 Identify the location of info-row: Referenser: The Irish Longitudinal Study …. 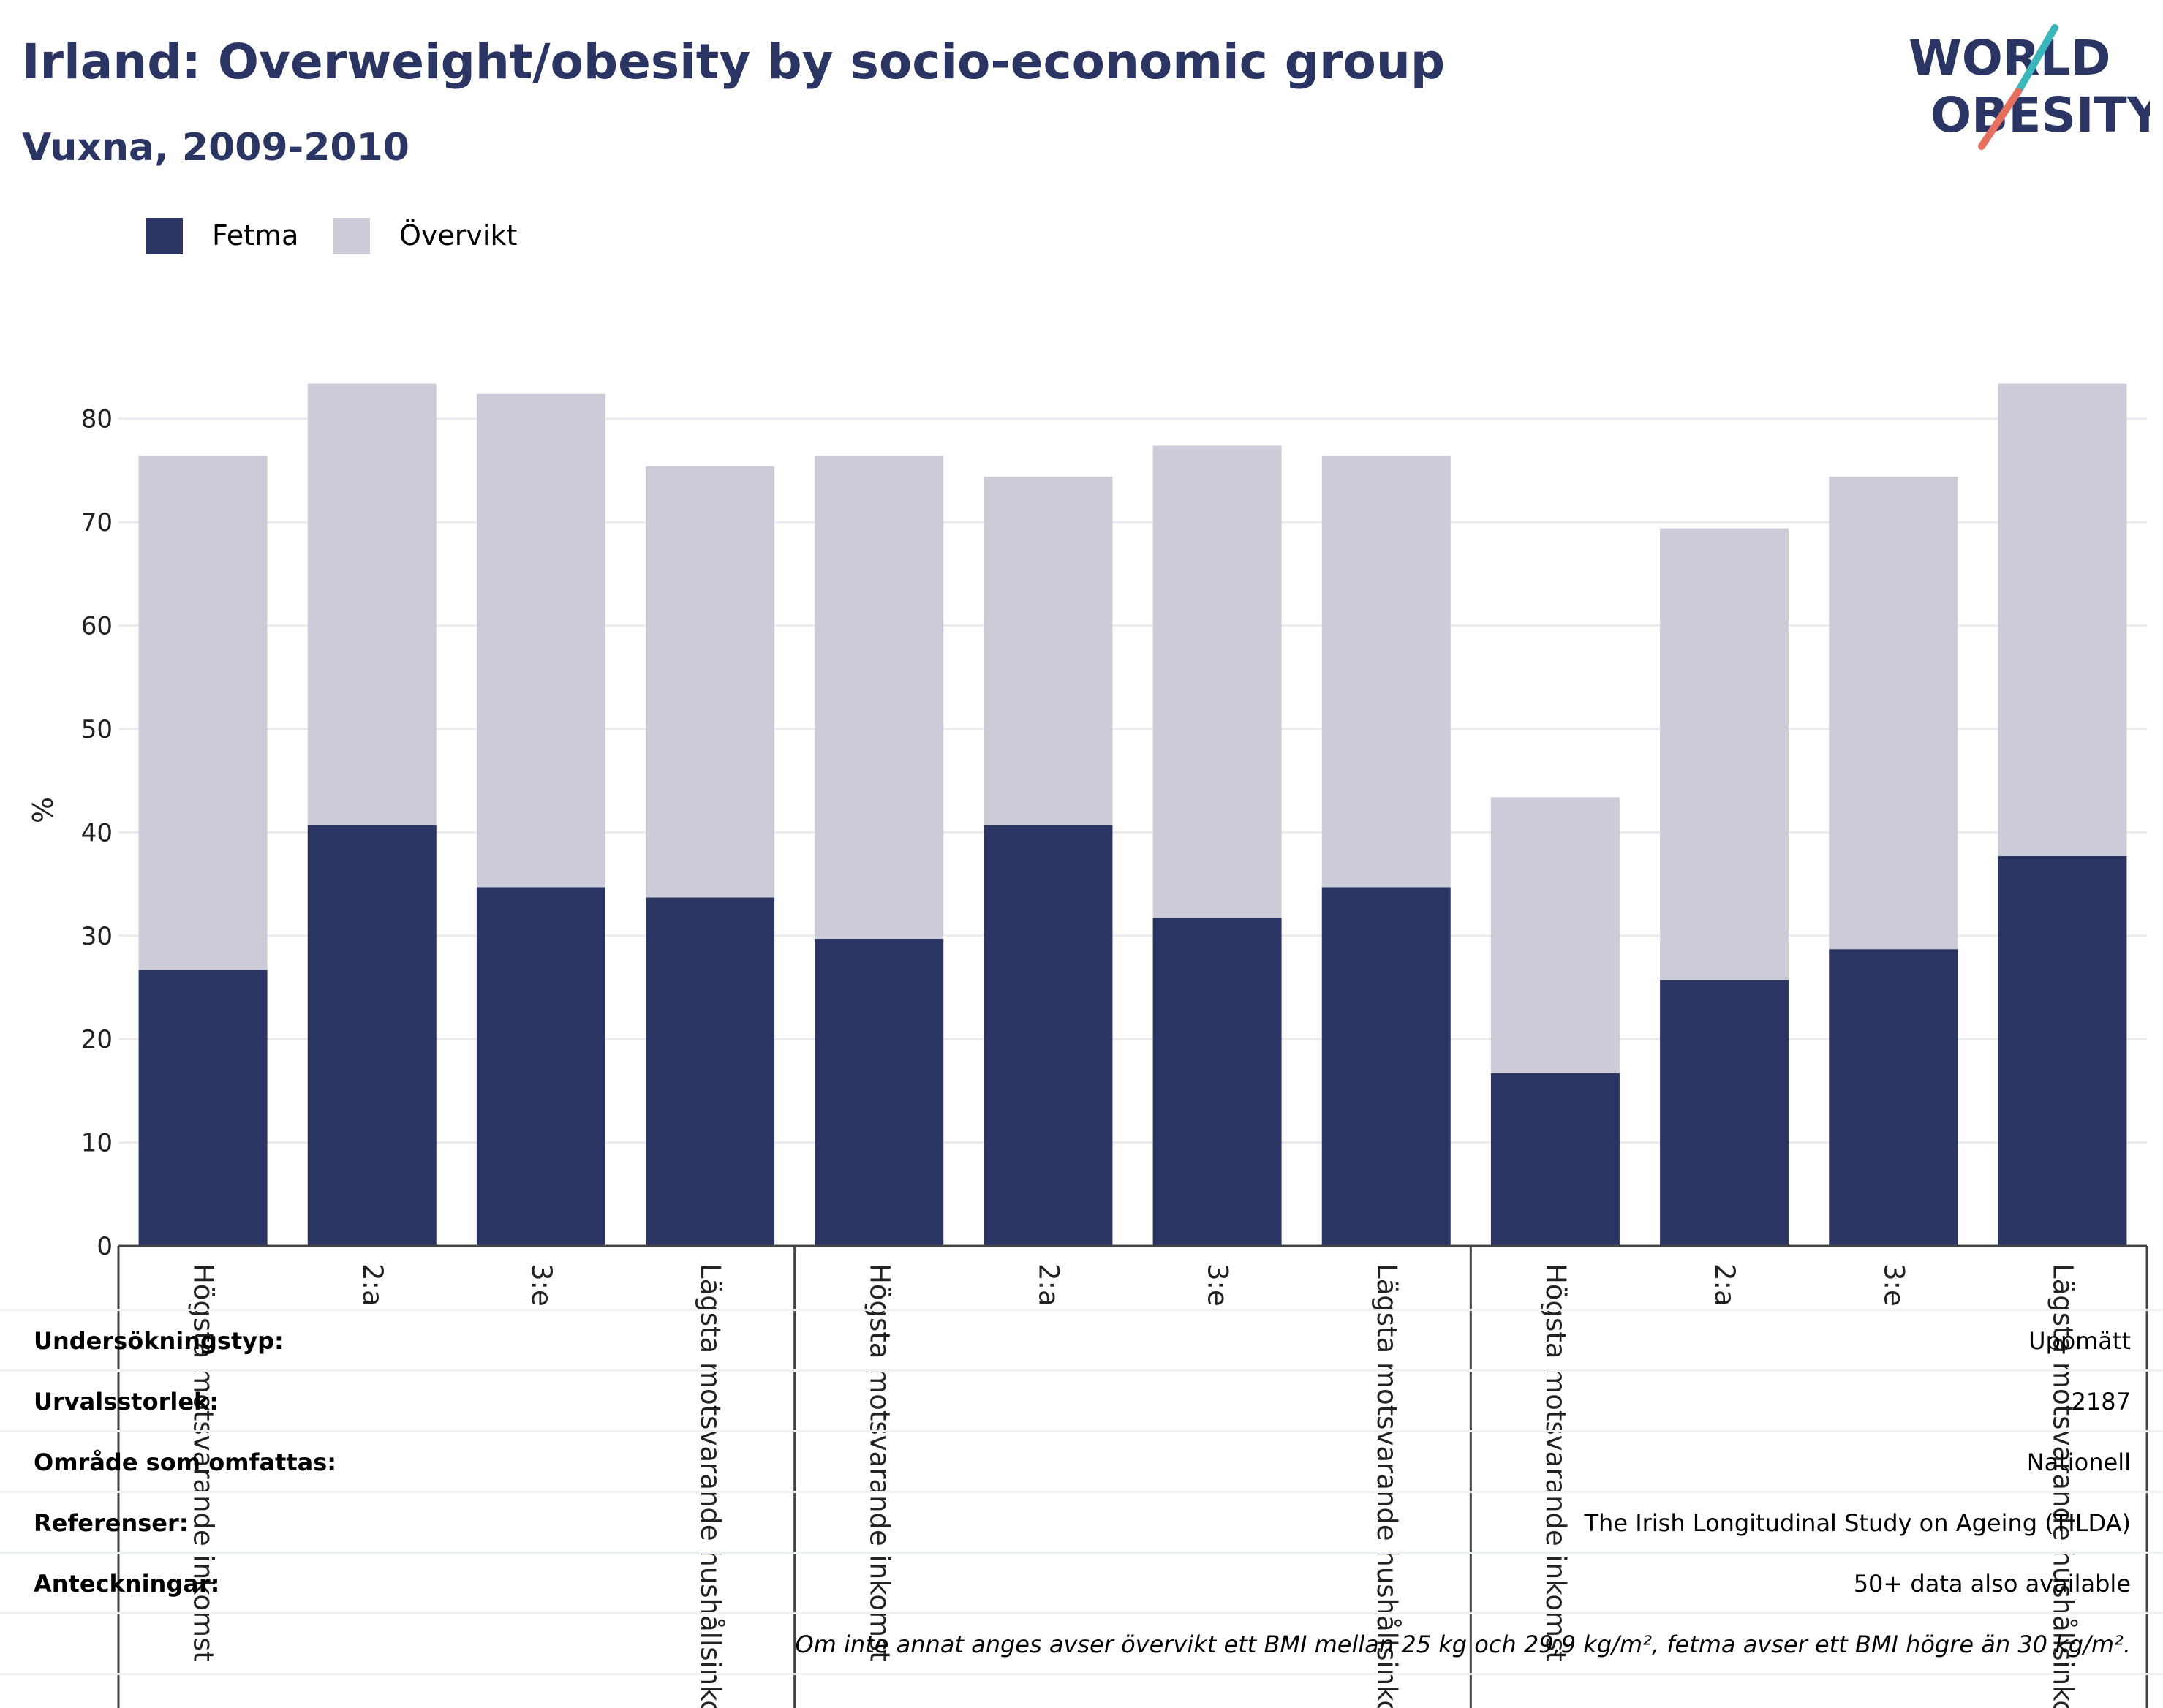
(1081, 1521).